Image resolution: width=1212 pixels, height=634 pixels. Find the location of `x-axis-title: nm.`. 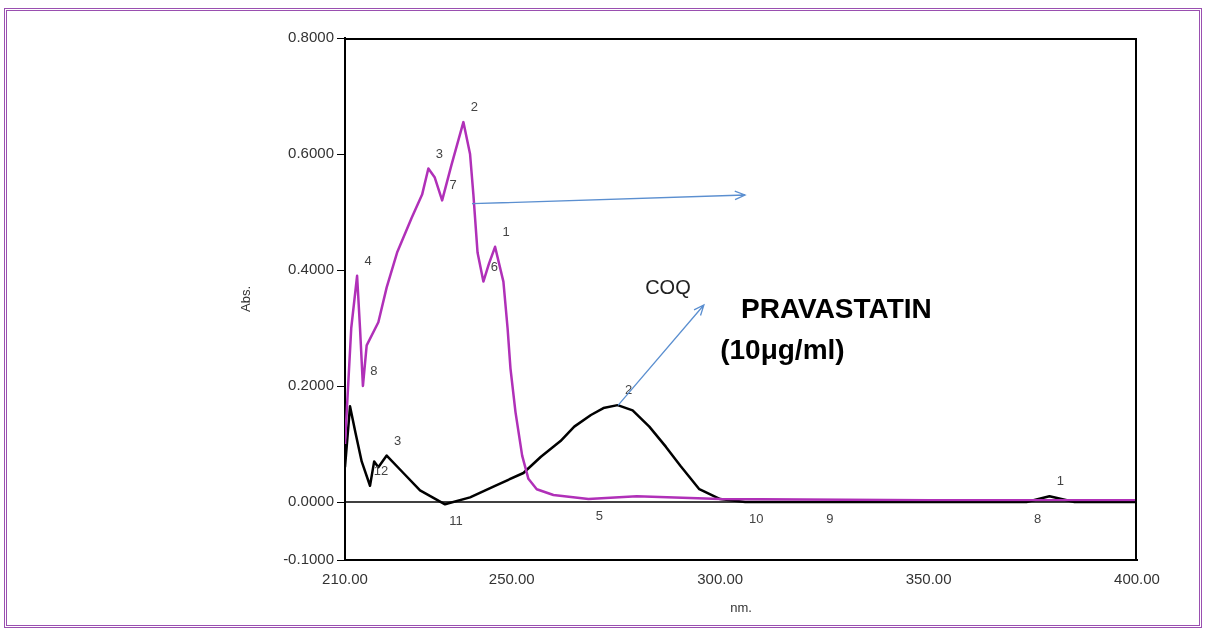

x-axis-title: nm. is located at coordinates (741, 607).